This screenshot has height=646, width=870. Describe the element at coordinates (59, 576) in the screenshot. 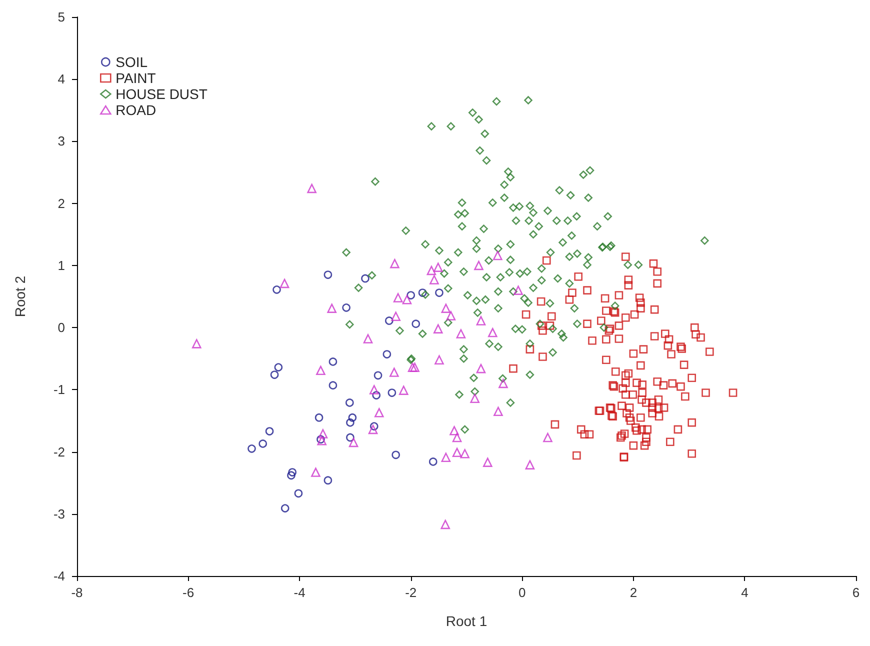

I see `y-tick-label: -4` at that location.